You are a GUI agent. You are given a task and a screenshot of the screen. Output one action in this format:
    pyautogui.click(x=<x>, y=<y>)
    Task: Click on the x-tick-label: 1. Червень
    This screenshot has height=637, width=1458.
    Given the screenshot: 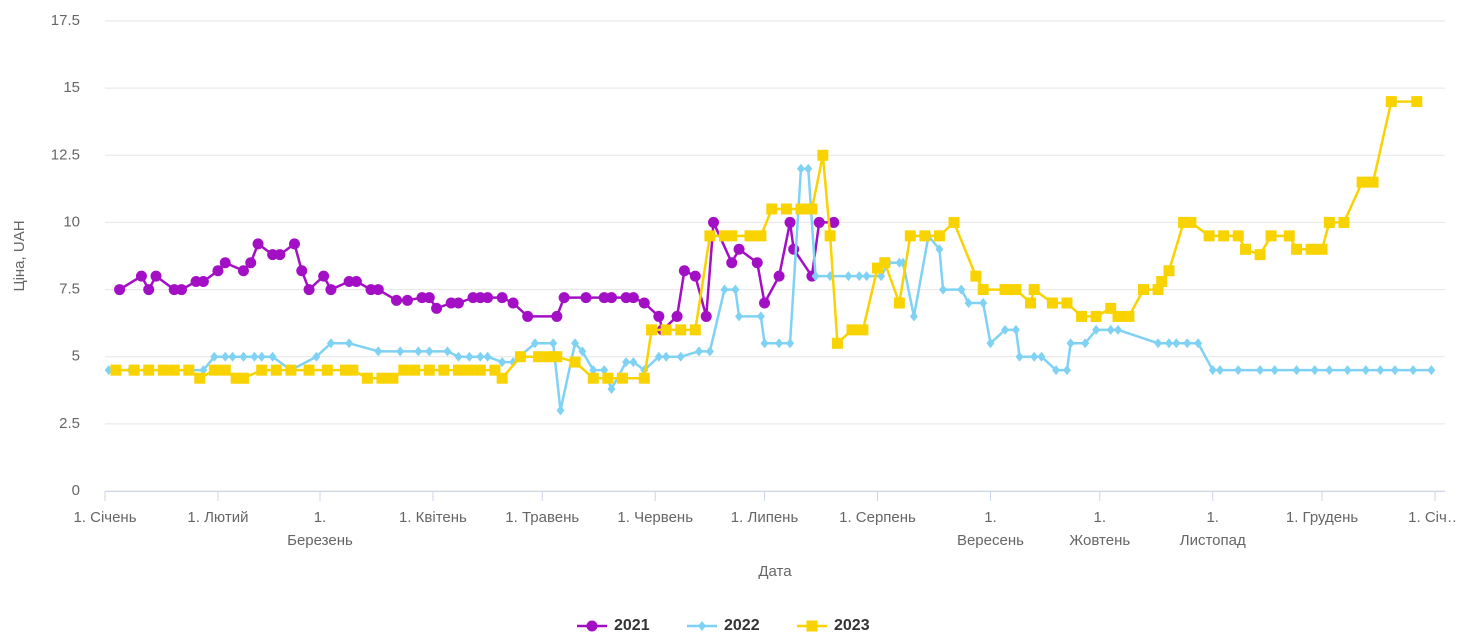 What is the action you would take?
    pyautogui.click(x=655, y=517)
    